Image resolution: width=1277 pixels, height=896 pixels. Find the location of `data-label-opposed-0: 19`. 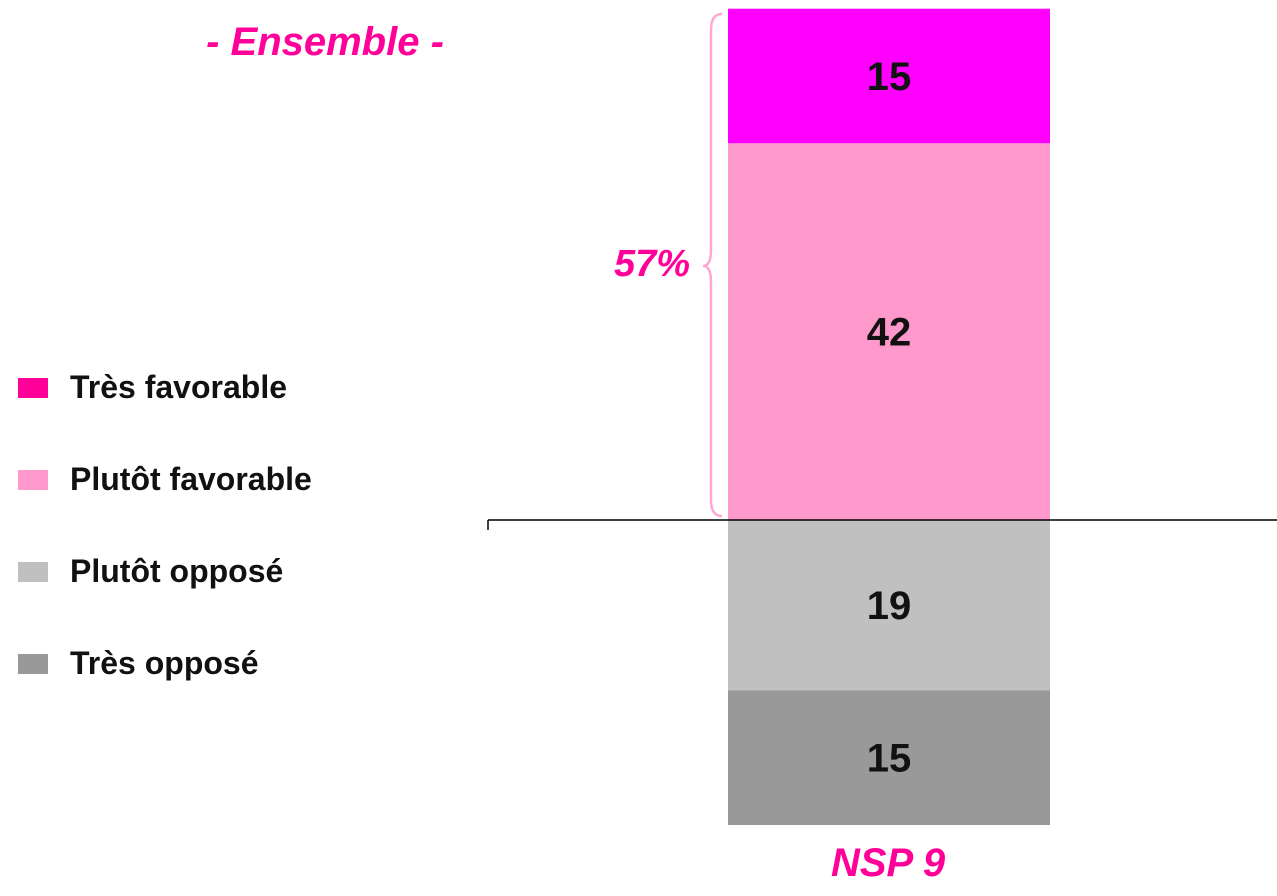

data-label-opposed-0: 19 is located at coordinates (889, 606).